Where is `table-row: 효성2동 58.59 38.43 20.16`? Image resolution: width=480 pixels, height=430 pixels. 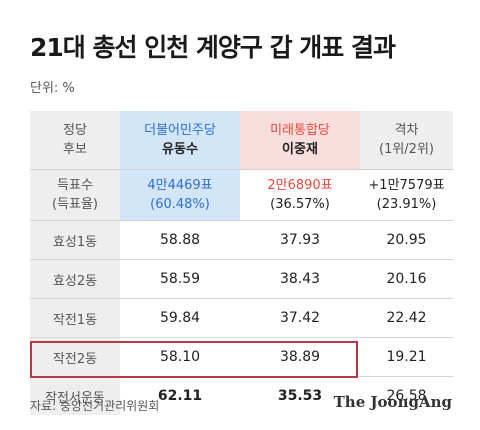
table-row: 효성2동 58.59 38.43 20.16 is located at coordinates (241, 279).